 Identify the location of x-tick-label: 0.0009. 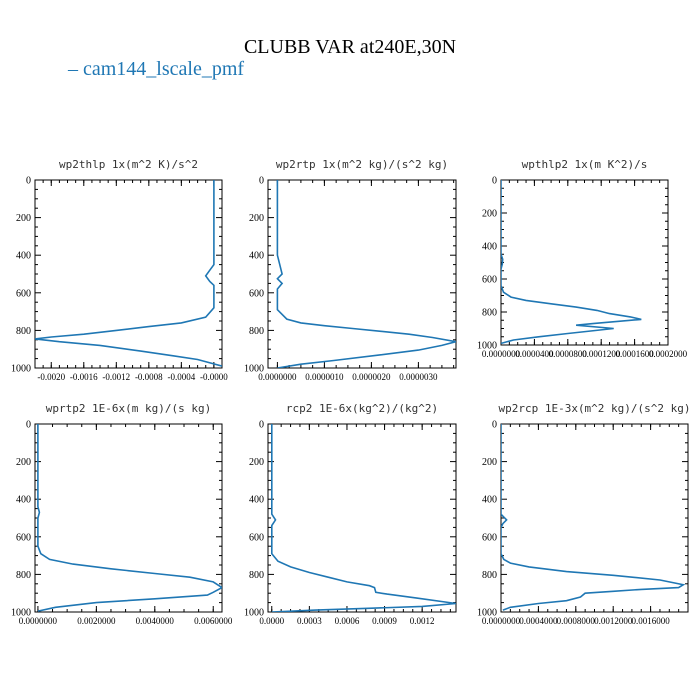
(384, 621).